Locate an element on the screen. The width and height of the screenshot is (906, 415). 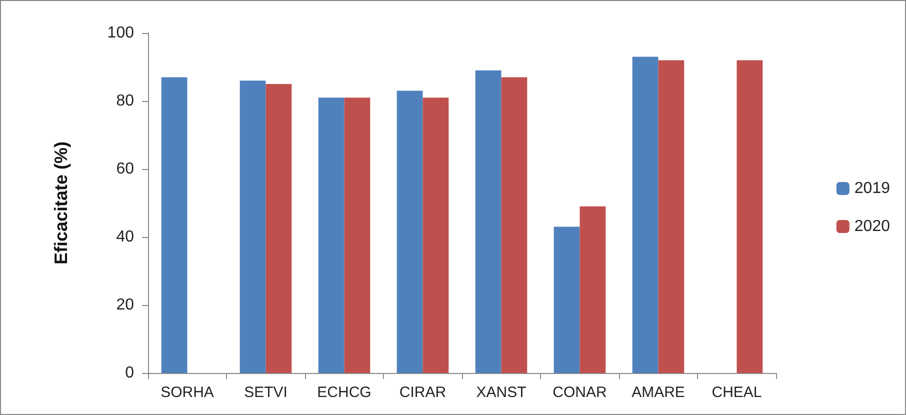
x-tick-label: ECHCG is located at coordinates (344, 392).